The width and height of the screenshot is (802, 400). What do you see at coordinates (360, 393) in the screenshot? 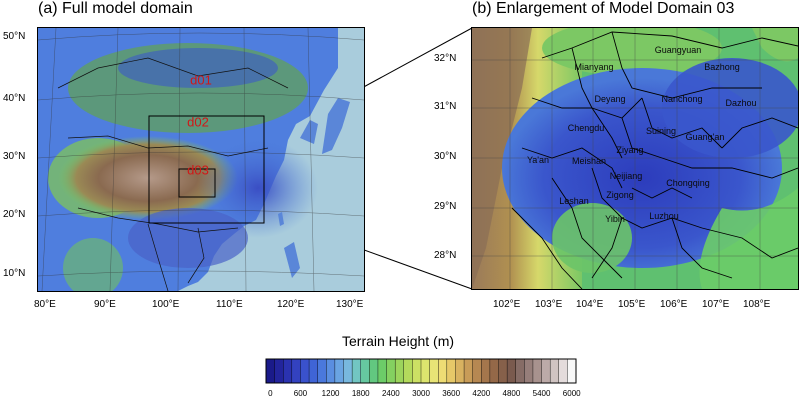
I see `colorbar-tick-label: 1800` at bounding box center [360, 393].